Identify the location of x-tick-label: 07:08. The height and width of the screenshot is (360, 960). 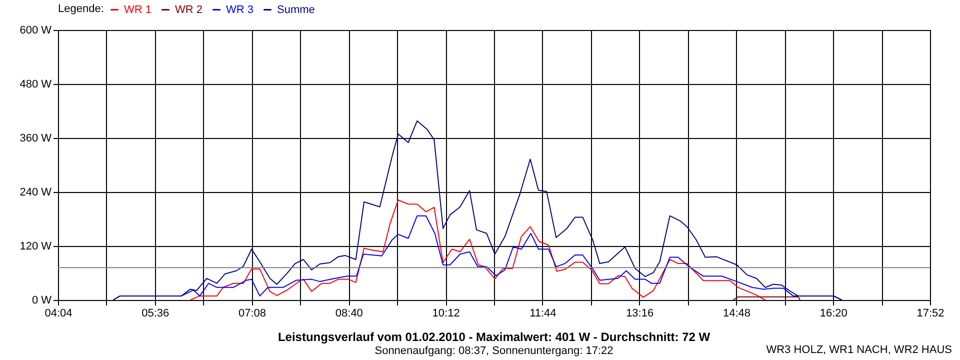
(252, 314).